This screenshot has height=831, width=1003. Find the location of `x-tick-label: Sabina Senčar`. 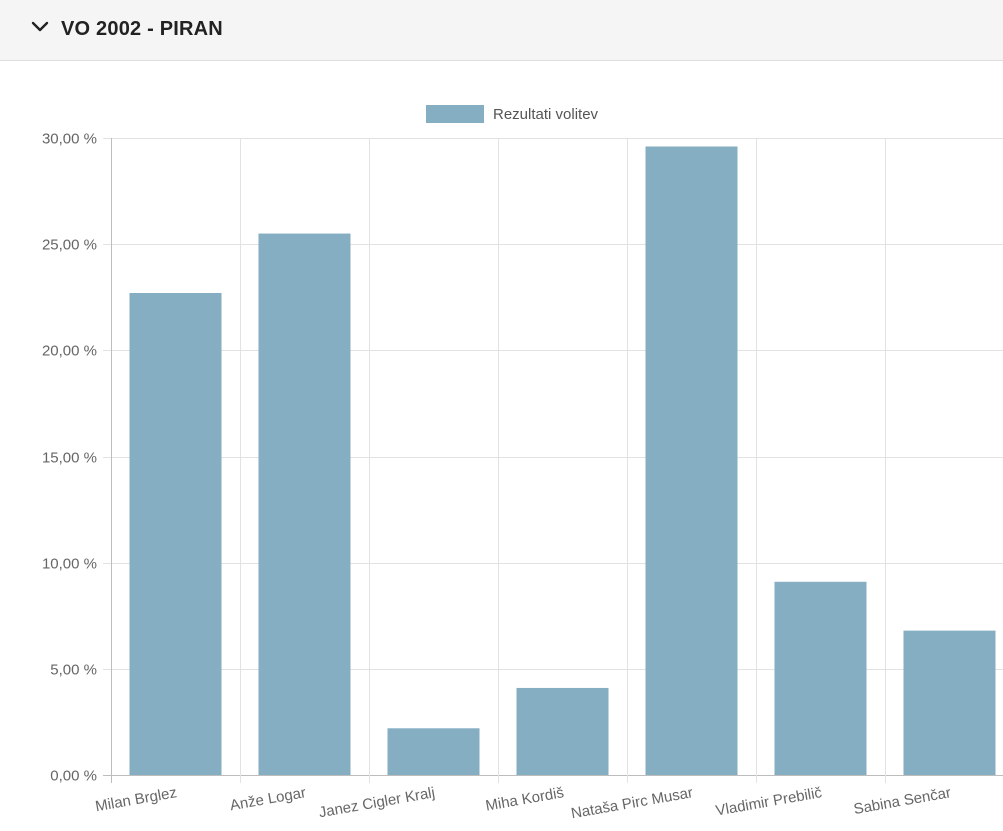

x-tick-label: Sabina Senčar is located at coordinates (902, 801).